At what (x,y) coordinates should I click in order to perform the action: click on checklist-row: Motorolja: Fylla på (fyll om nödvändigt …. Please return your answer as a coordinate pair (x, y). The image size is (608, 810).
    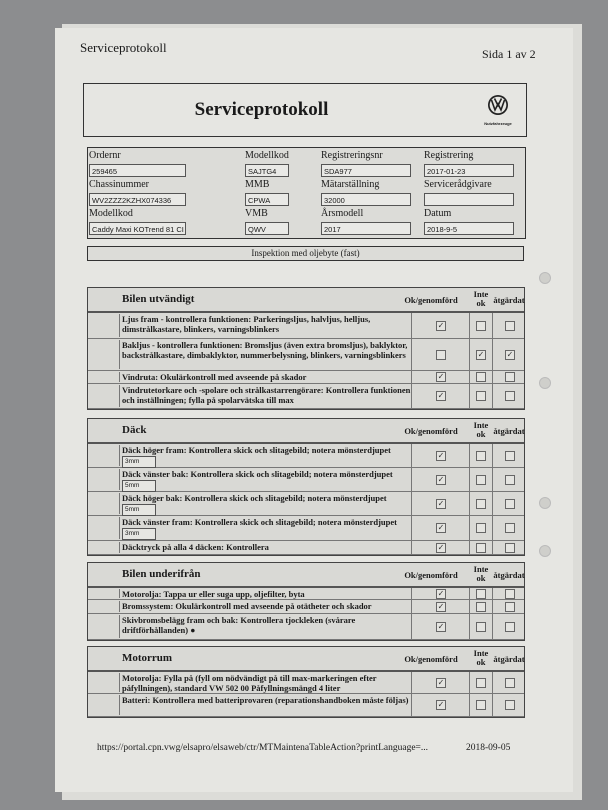
    Looking at the image, I should click on (306, 683).